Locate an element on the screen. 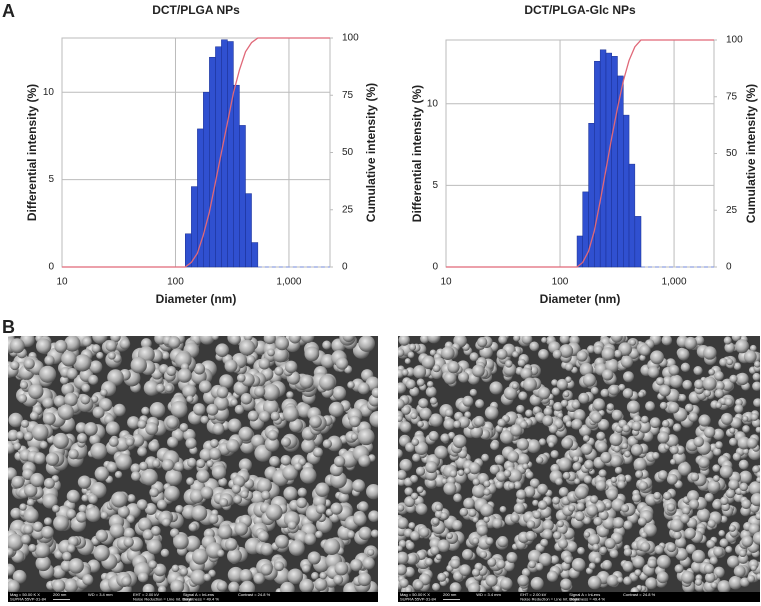 This screenshot has width=761, height=606. y-tick-label: 10 is located at coordinates (49, 92).